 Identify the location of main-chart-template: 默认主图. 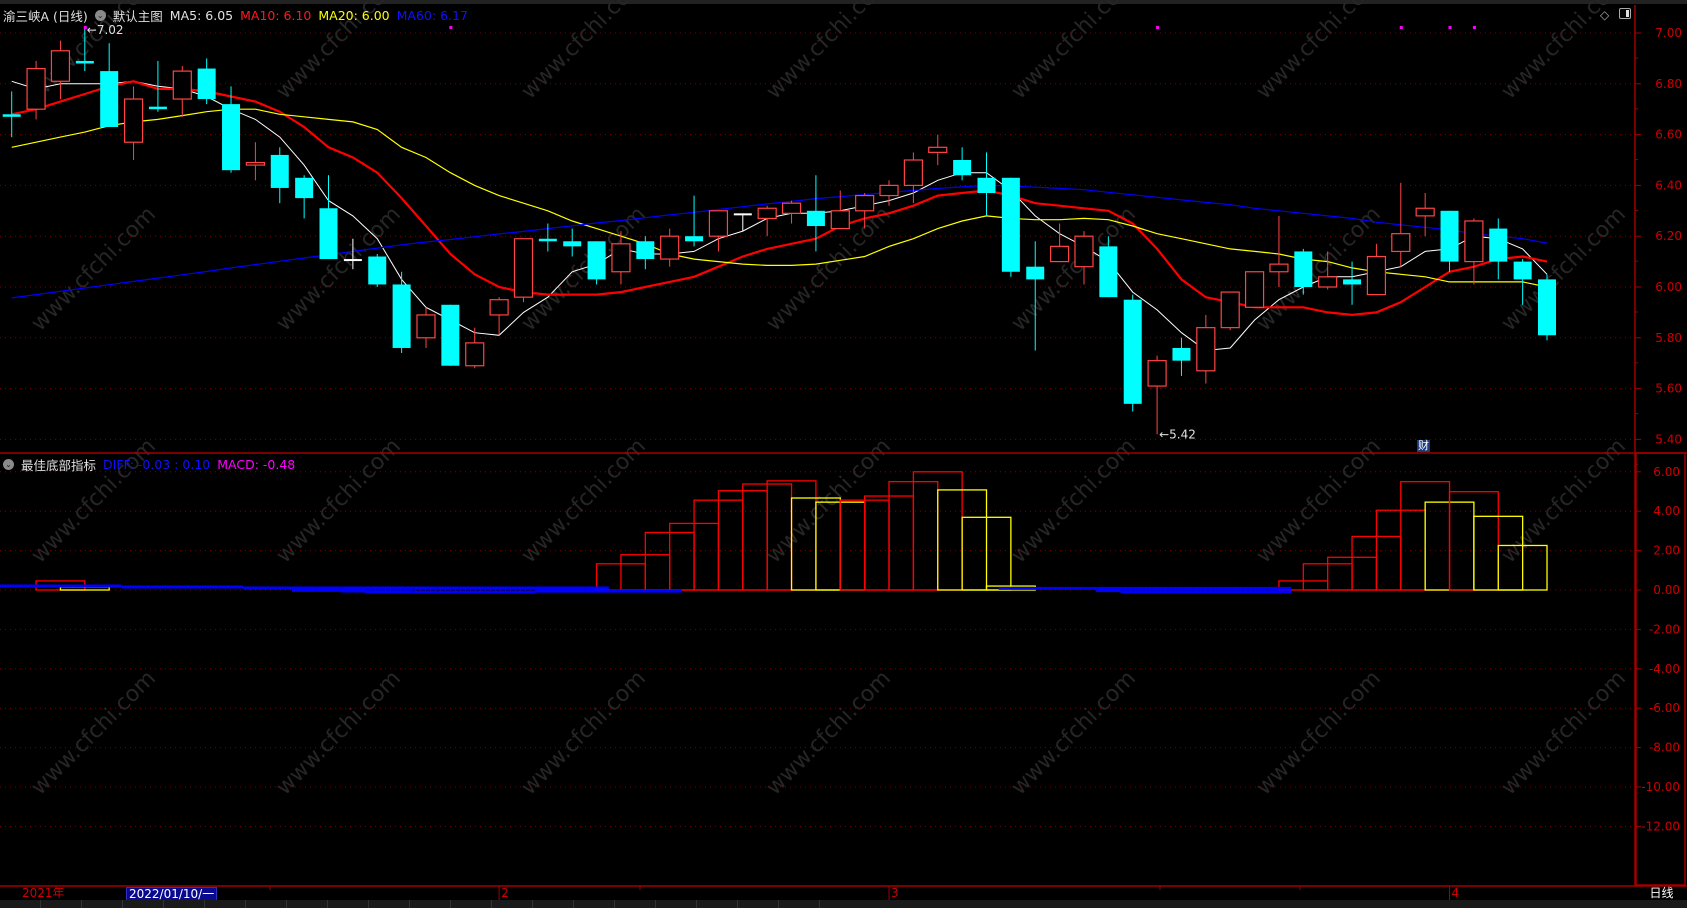
(137, 16).